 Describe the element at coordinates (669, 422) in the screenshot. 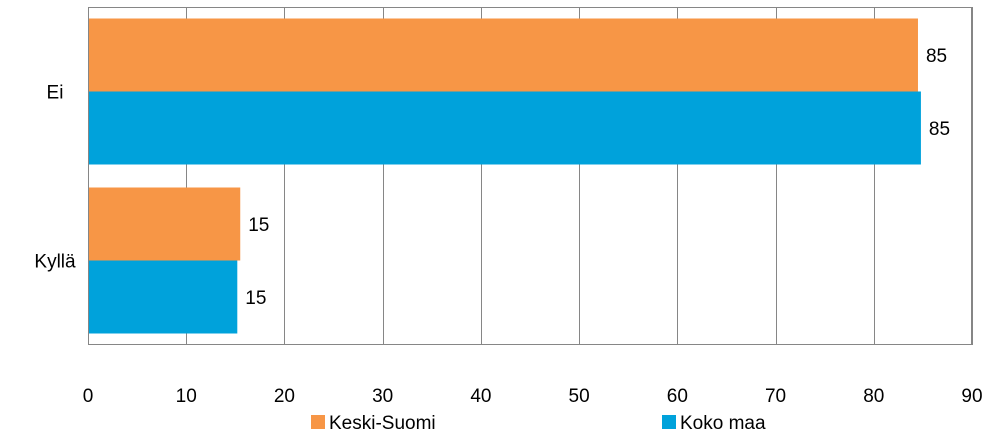

I see `legend-swatch-koko-maa` at that location.